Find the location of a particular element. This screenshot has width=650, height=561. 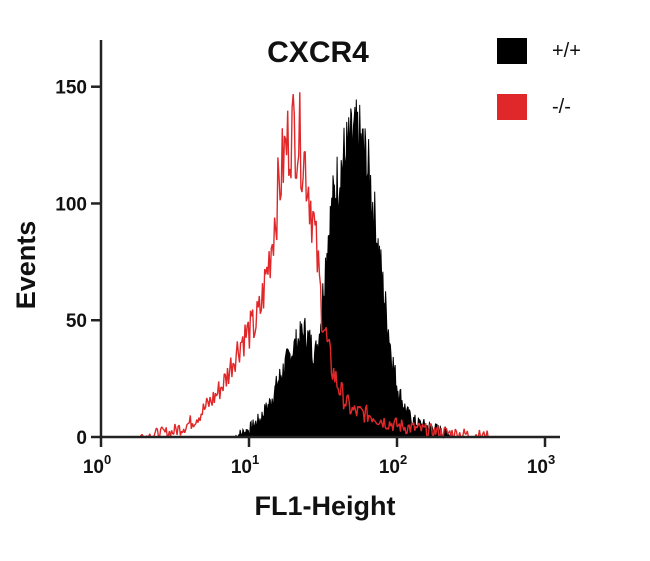

y-tick-label: 50 is located at coordinates (76, 321).